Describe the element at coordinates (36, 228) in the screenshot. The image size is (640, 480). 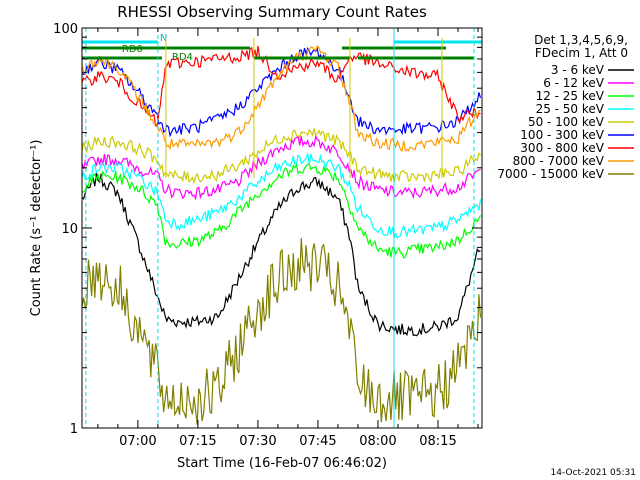
I see `y-axis-label: Count Rate (s⁻¹ detector⁻¹)` at that location.